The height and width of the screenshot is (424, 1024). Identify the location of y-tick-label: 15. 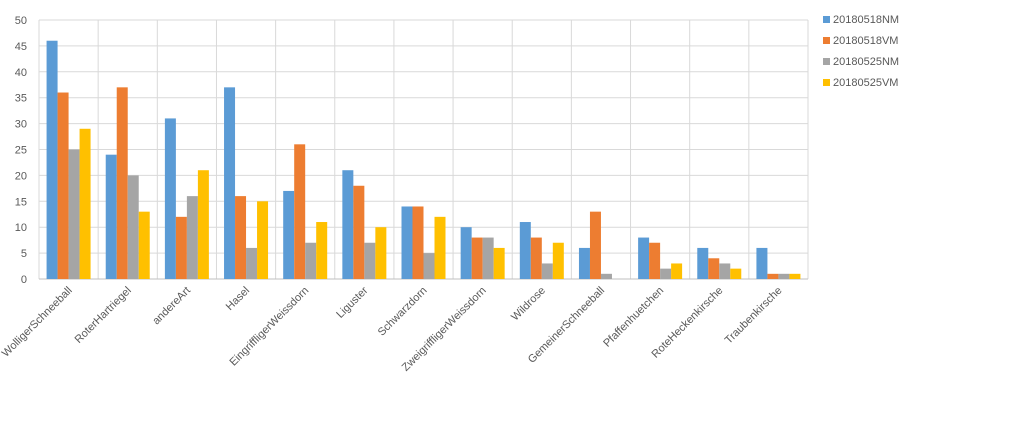
(21, 202).